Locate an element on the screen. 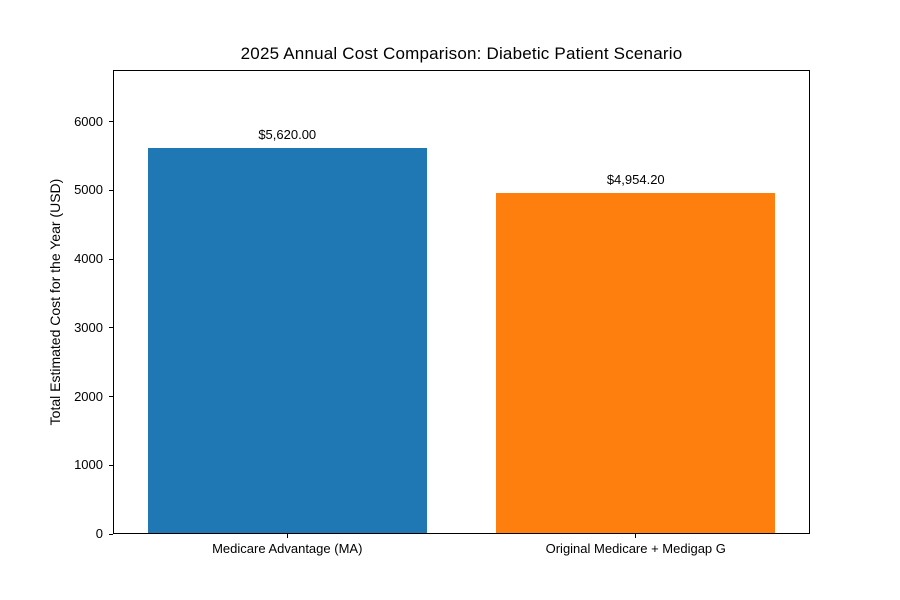  y-axis-tick-label: 6000 is located at coordinates (88, 121).